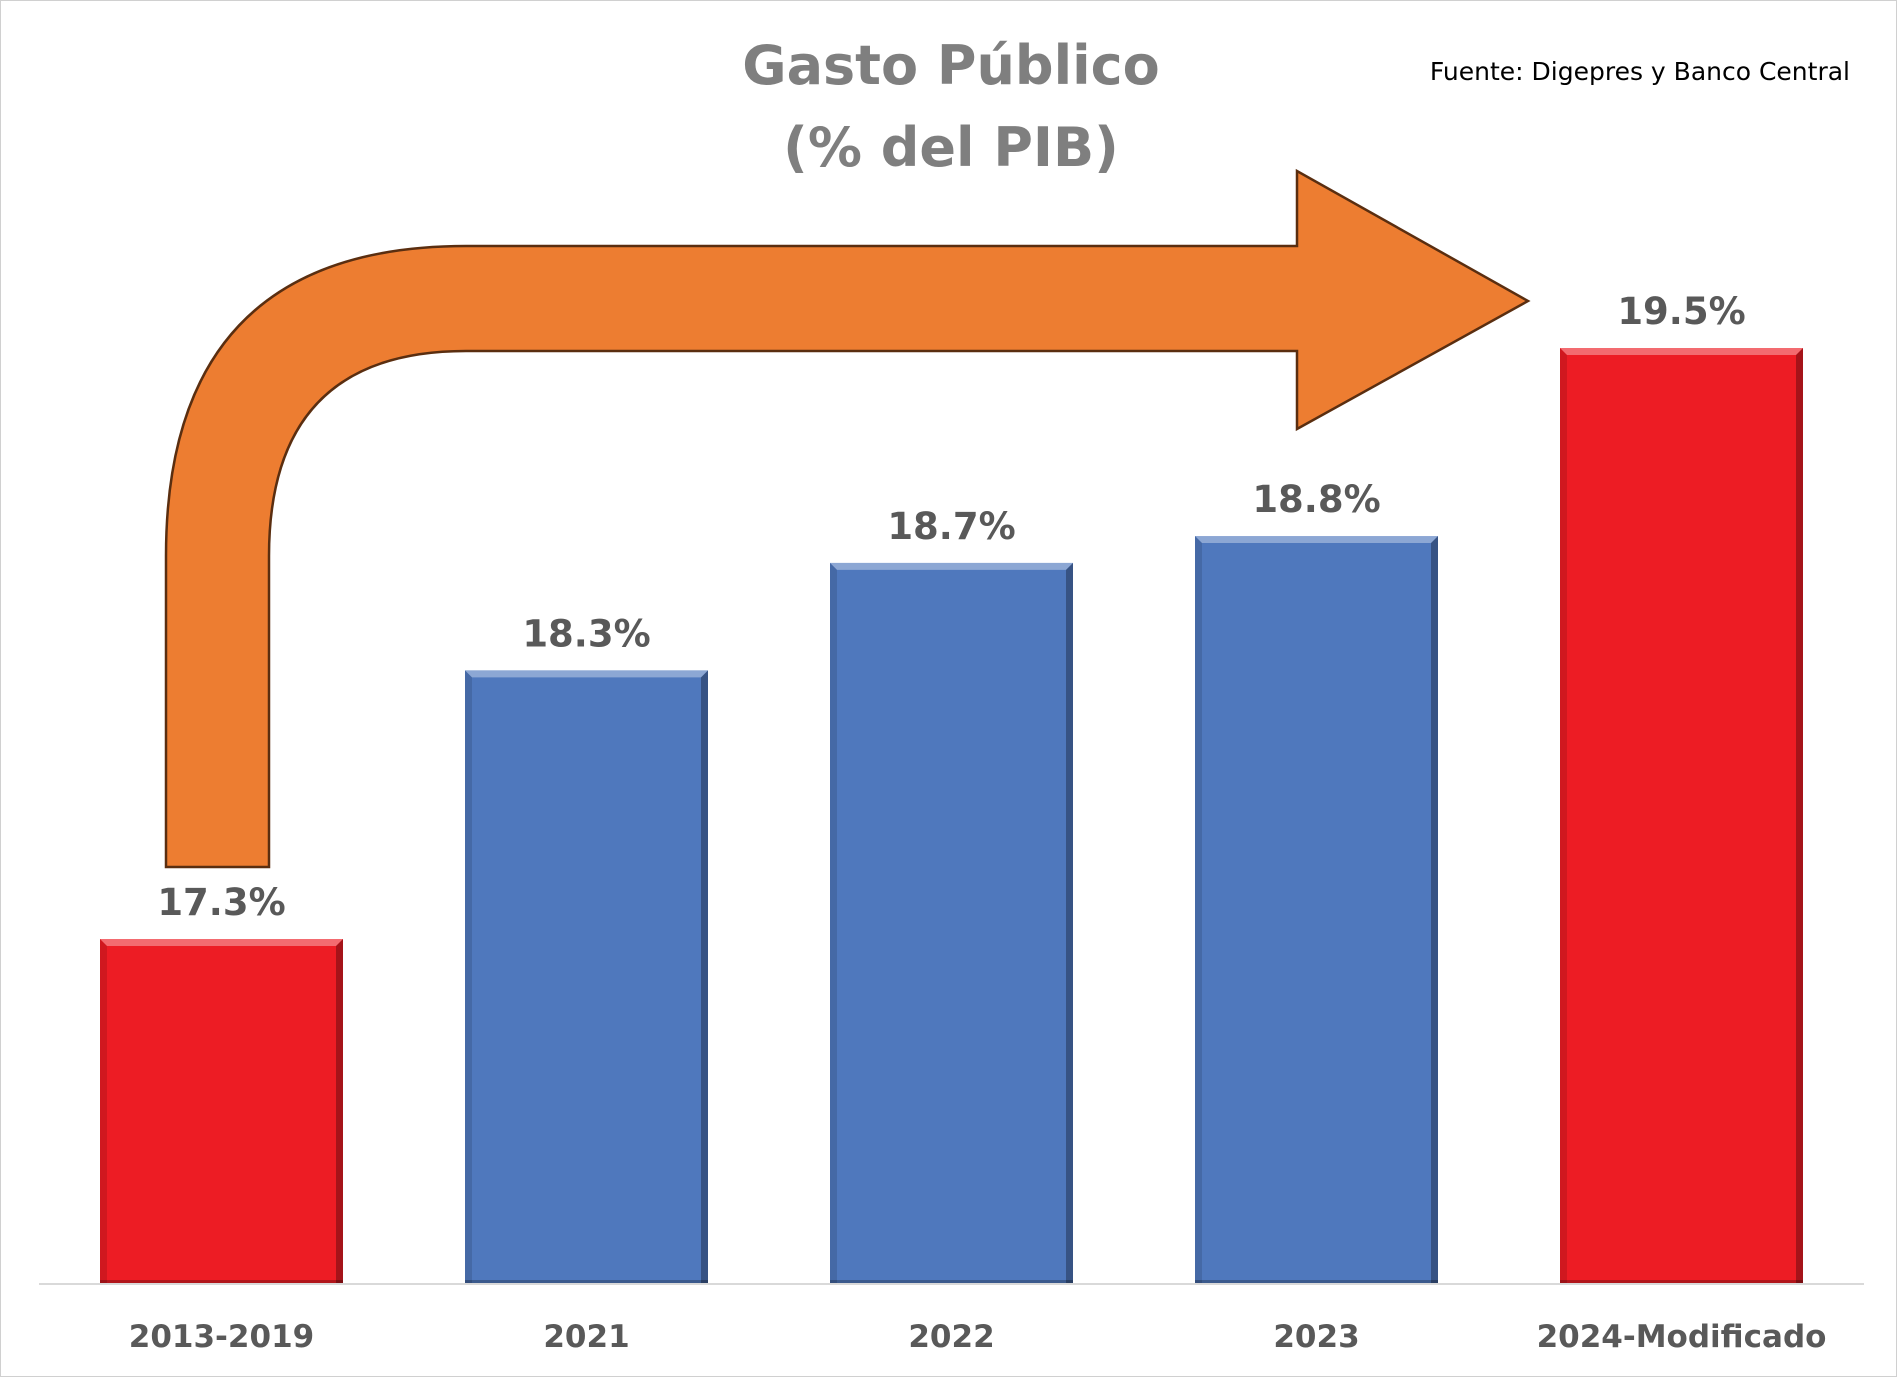 Image resolution: width=1897 pixels, height=1378 pixels. I want to click on bar-rect-2021, so click(586, 977).